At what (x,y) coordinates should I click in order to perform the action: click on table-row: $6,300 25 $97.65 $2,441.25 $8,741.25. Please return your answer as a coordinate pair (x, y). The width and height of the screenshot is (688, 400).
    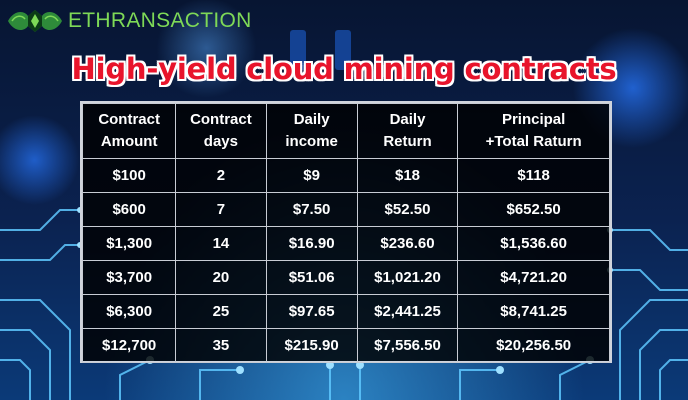
    Looking at the image, I should click on (345, 311).